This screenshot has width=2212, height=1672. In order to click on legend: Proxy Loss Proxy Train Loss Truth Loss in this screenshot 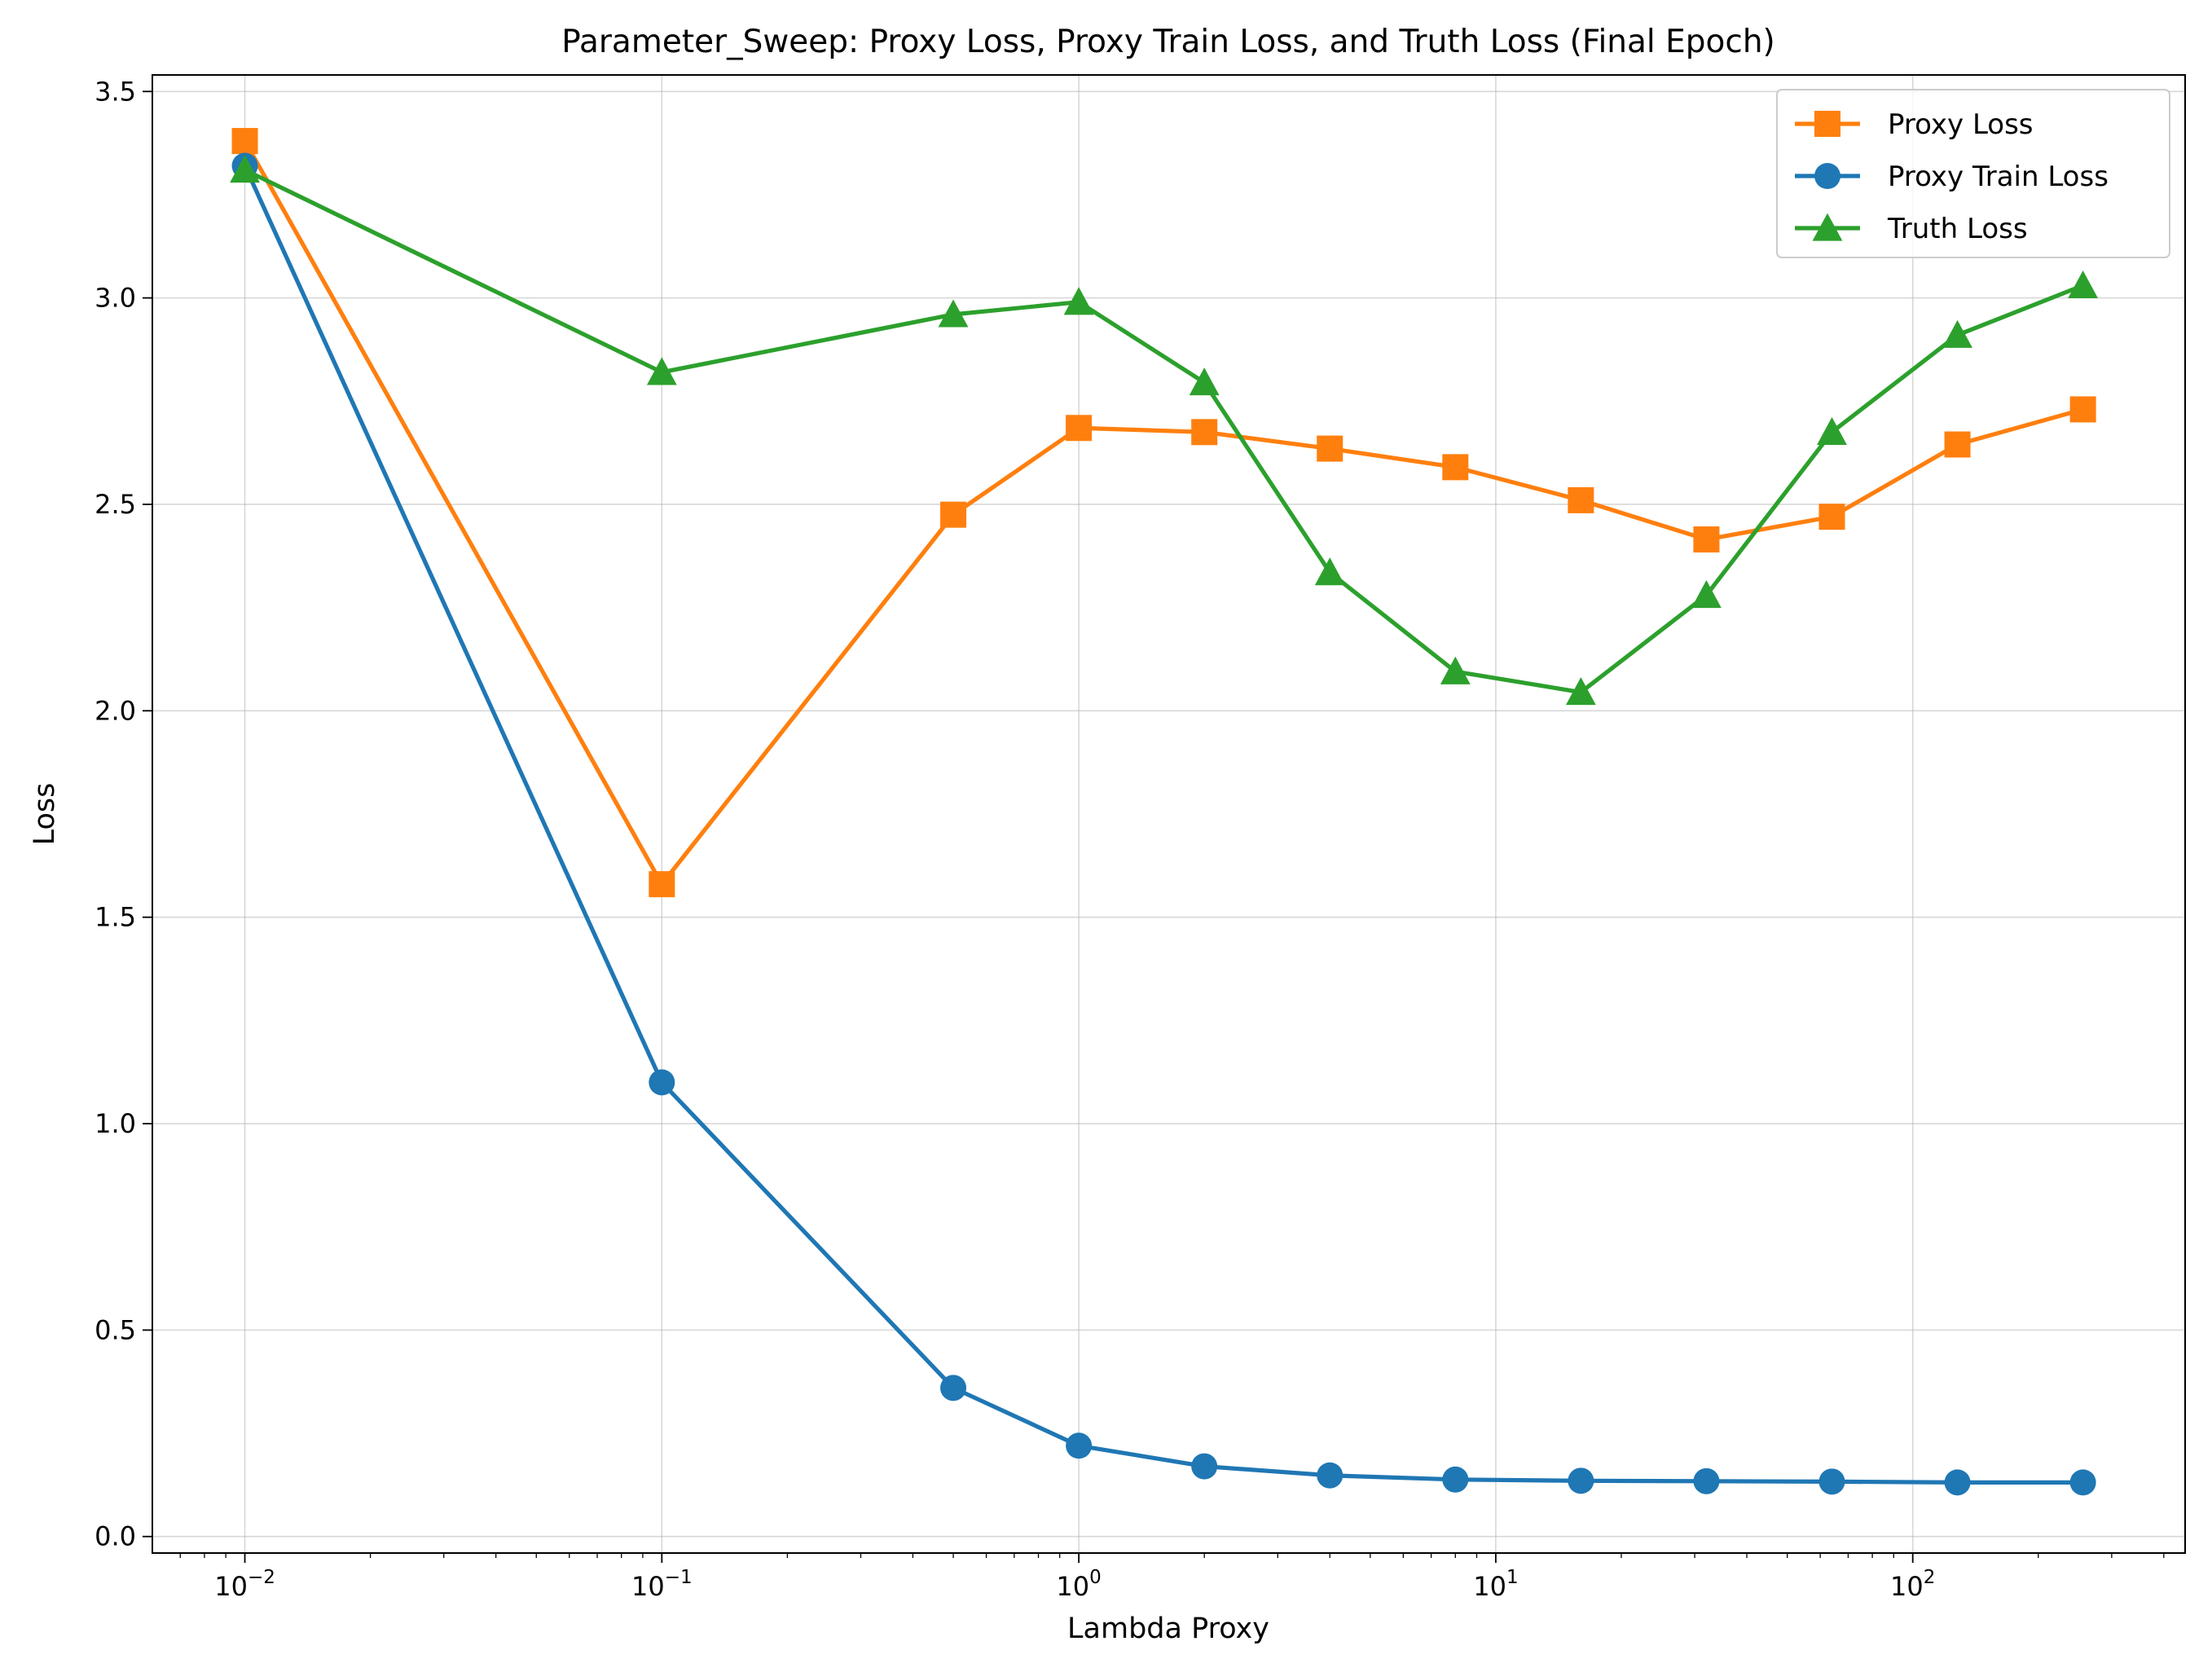, I will do `click(1973, 173)`.